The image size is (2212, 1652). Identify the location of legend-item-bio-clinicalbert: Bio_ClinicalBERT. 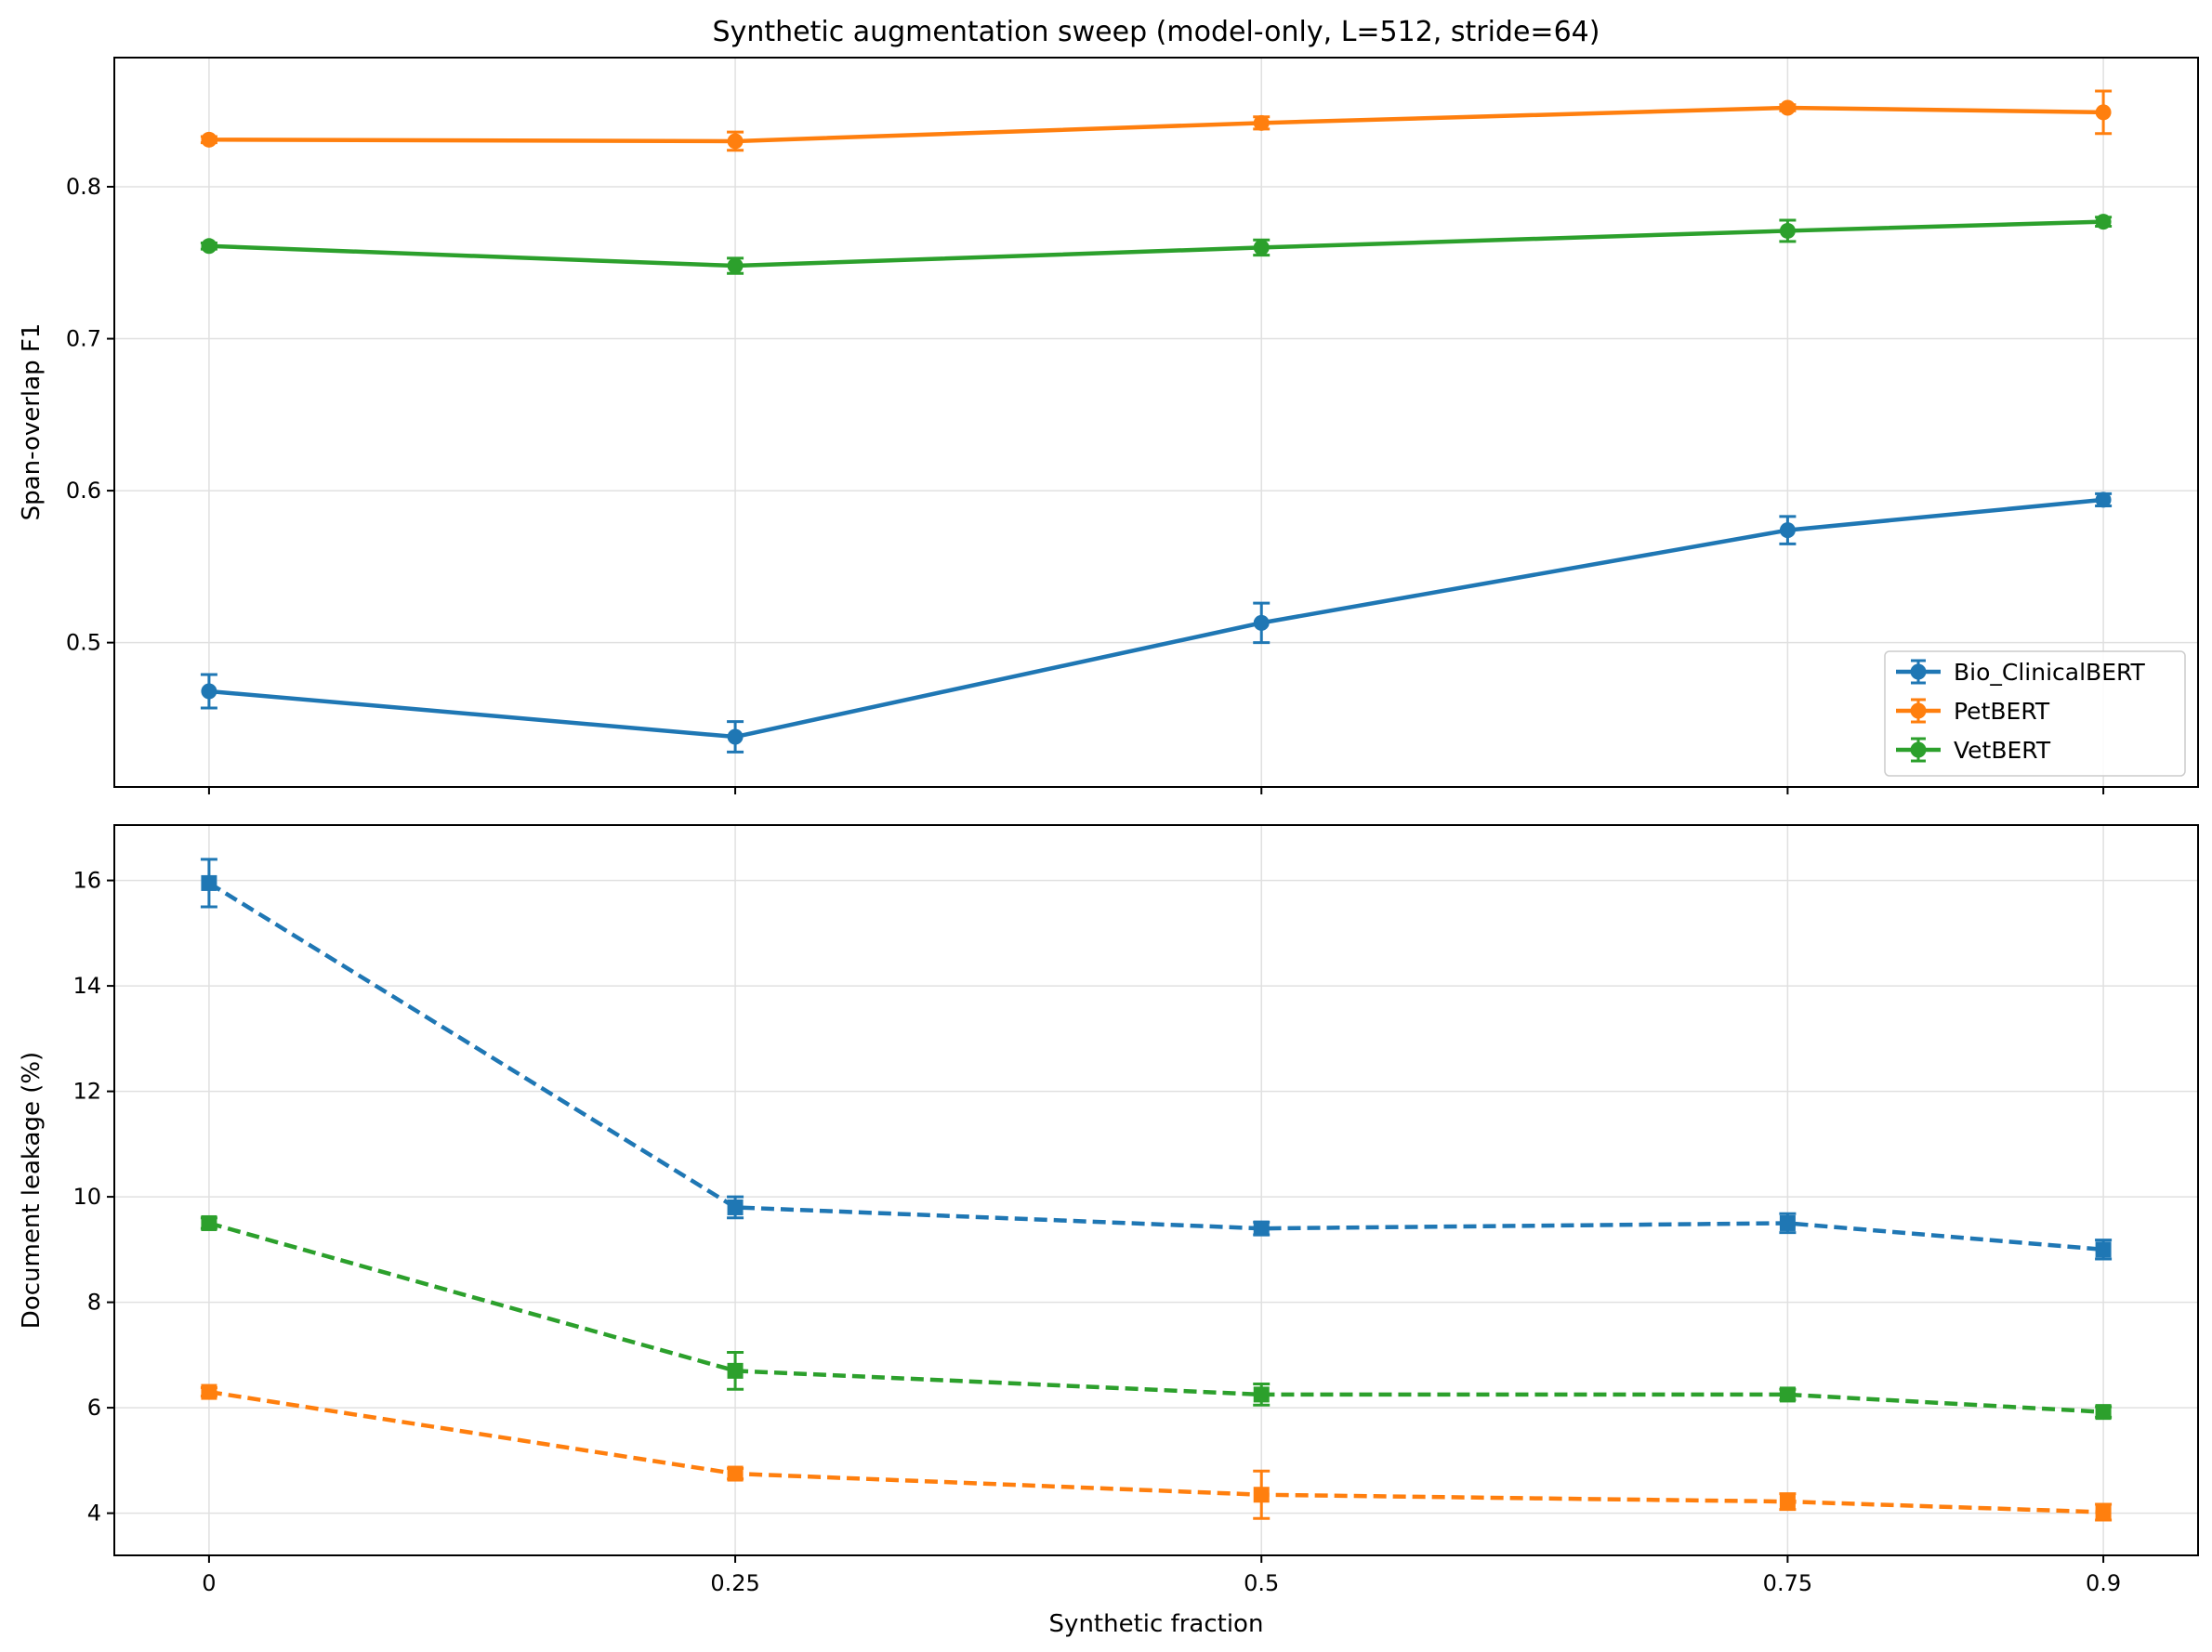
(2021, 672).